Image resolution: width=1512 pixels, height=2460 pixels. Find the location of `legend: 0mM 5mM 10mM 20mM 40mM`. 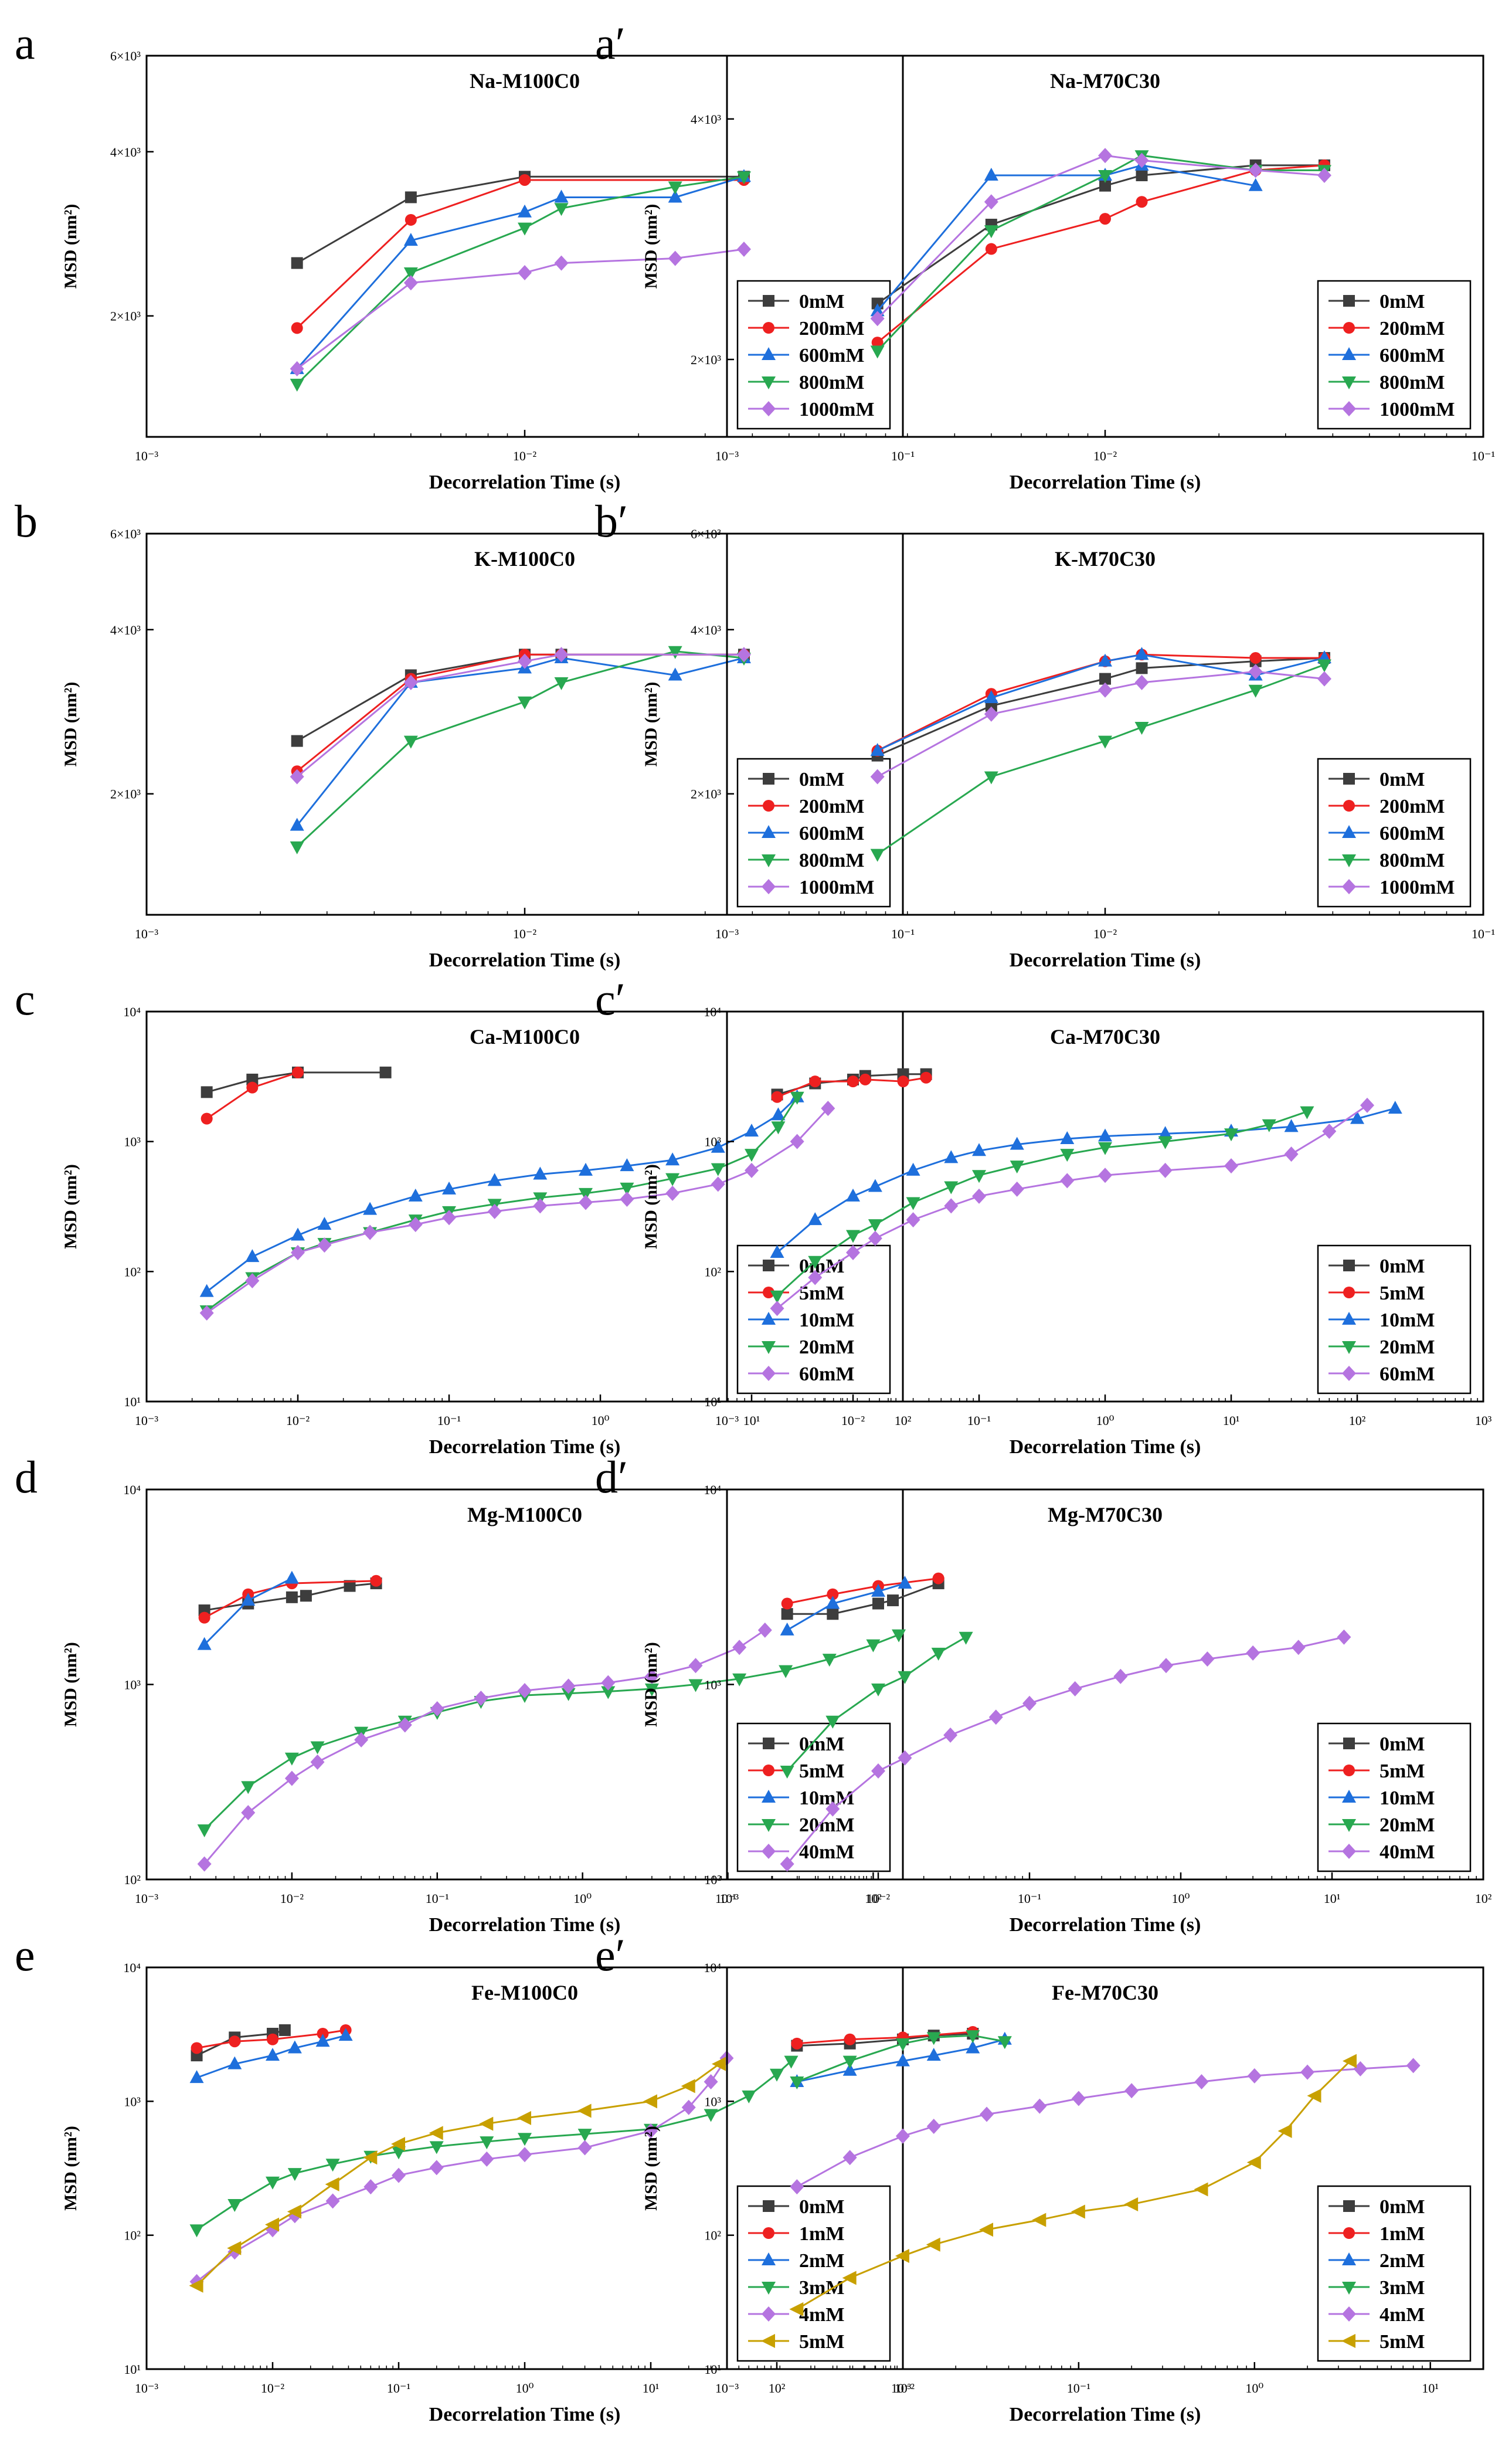

legend: 0mM 5mM 10mM 20mM 40mM is located at coordinates (1394, 1797).